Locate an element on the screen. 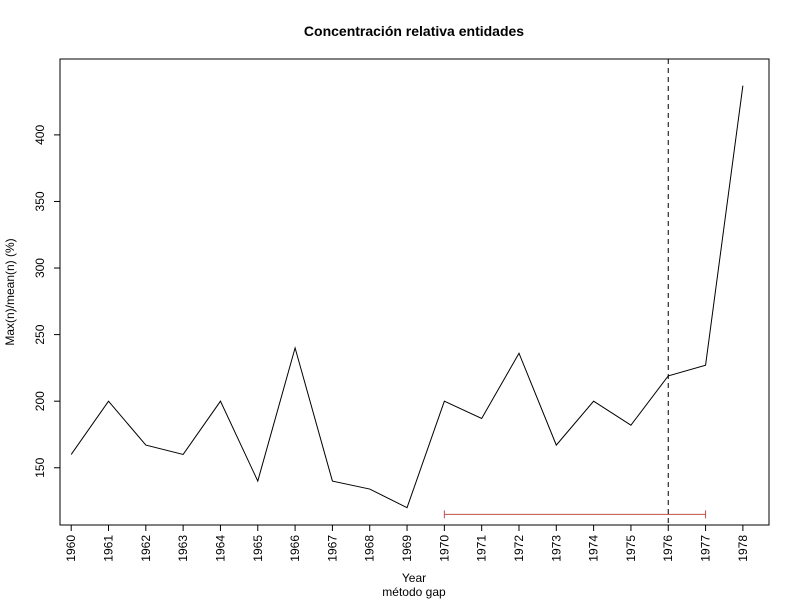  x-tick-label: 1965 is located at coordinates (258, 548).